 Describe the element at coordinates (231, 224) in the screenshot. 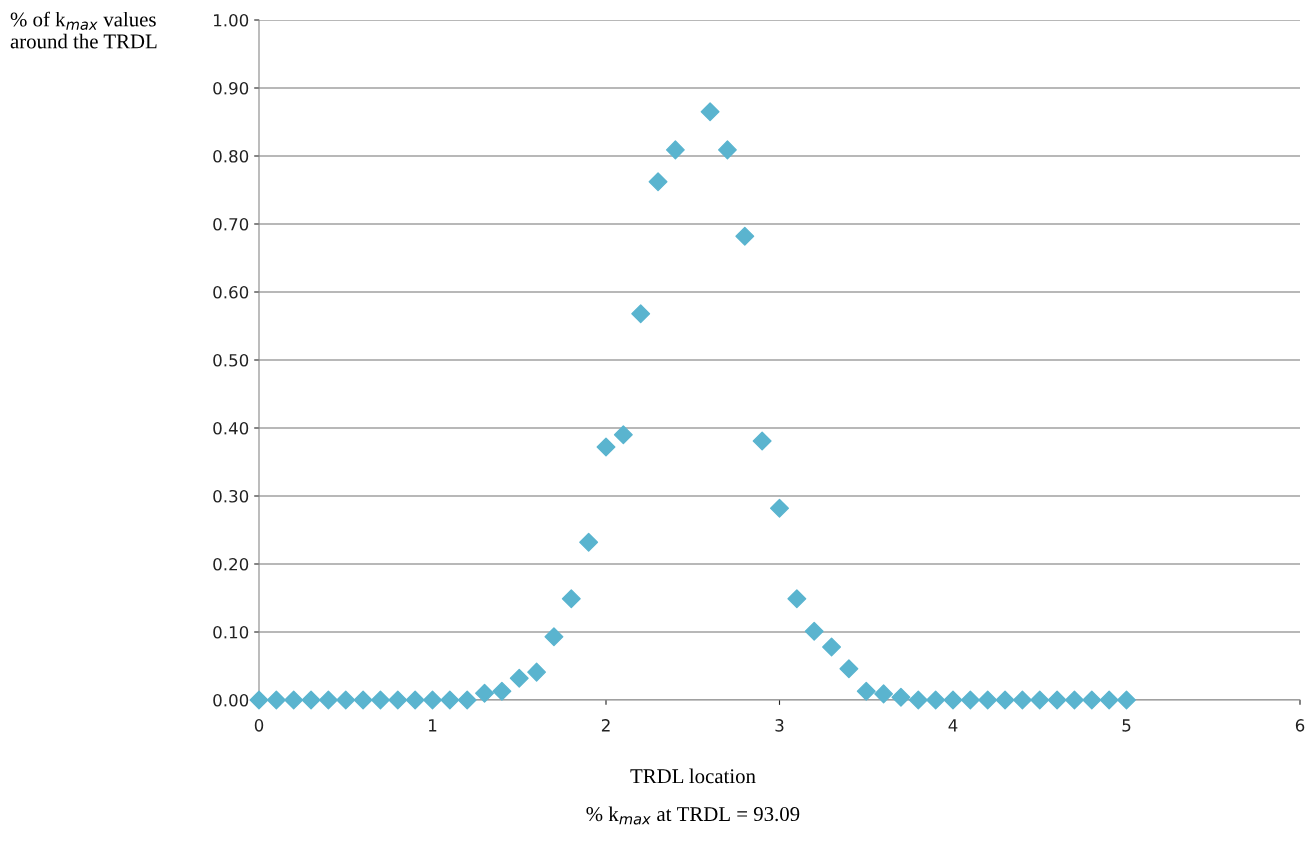

I see `y-tick-label: 0.70` at that location.